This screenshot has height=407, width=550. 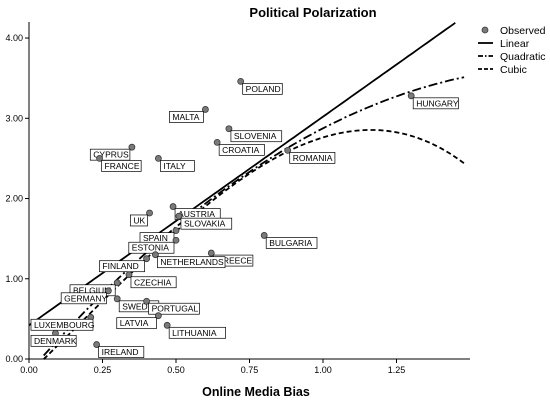 I want to click on legend-marker, so click(x=485, y=30).